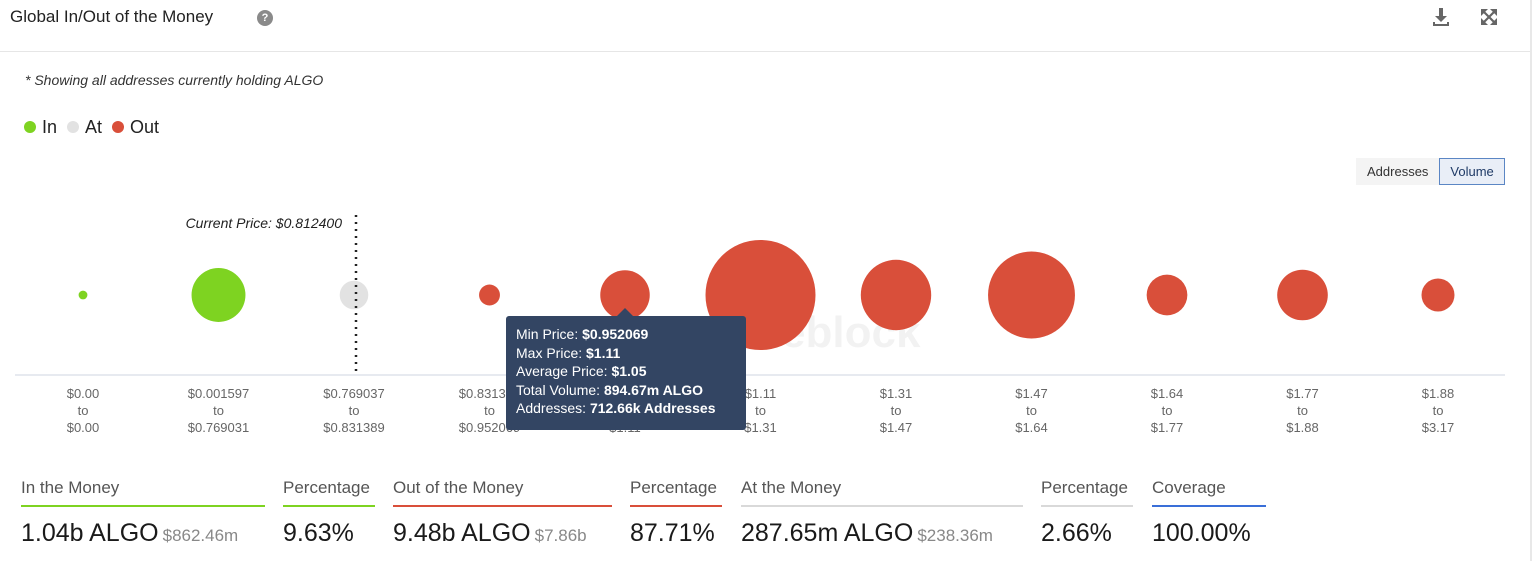 The image size is (1536, 561). Describe the element at coordinates (1167, 427) in the screenshot. I see `tick-label-9-3: $1.77` at that location.